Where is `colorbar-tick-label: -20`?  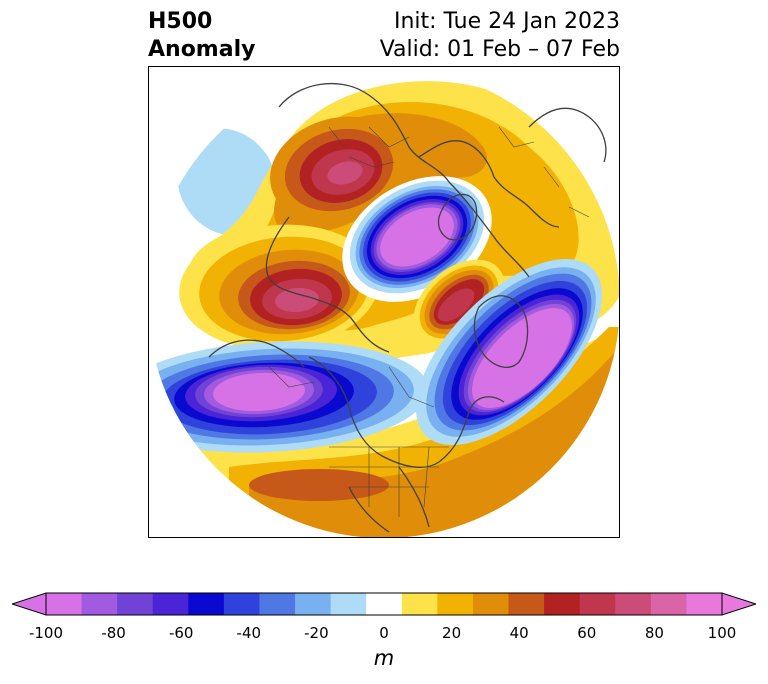
colorbar-tick-label: -20 is located at coordinates (316, 633).